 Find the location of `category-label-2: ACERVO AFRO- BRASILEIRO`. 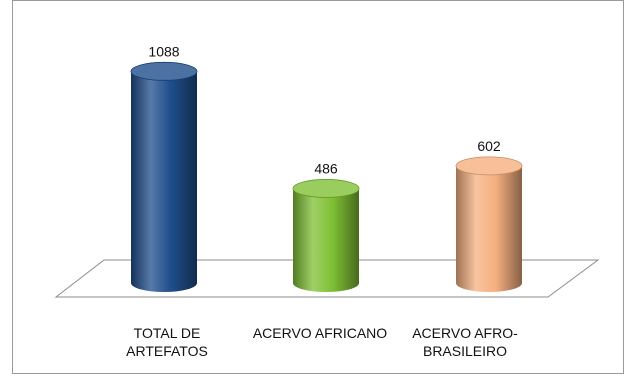

category-label-2: ACERVO AFRO- BRASILEIRO is located at coordinates (465, 342).